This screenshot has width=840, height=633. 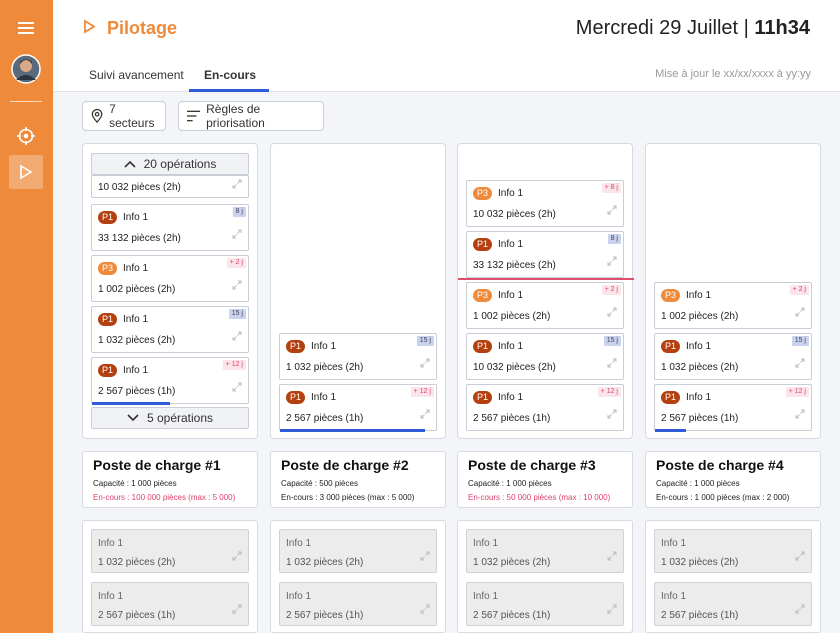 What do you see at coordinates (733, 74) in the screenshot?
I see `last-update-text: Mise à jour le xx/xx/xxxx à yy:yy` at bounding box center [733, 74].